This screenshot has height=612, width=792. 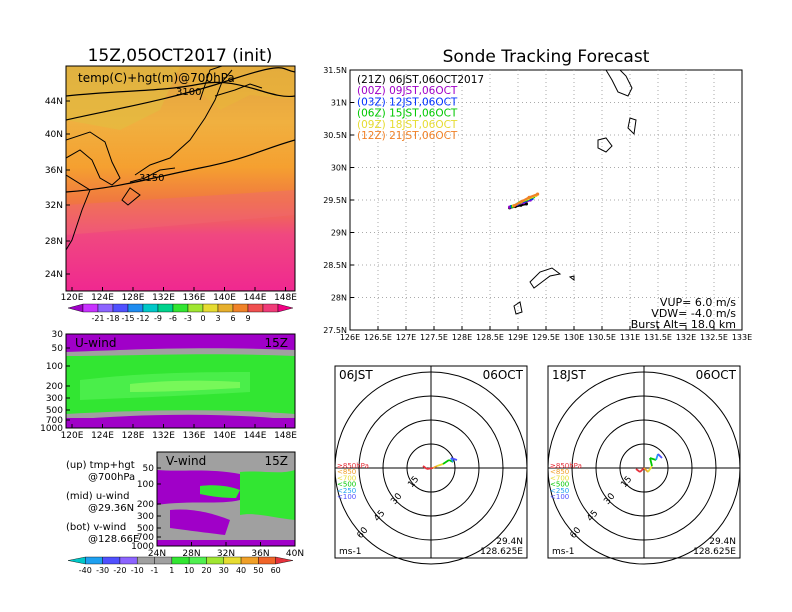 What do you see at coordinates (559, 472) in the screenshot?
I see `hodo-level-label: <850` at bounding box center [559, 472].